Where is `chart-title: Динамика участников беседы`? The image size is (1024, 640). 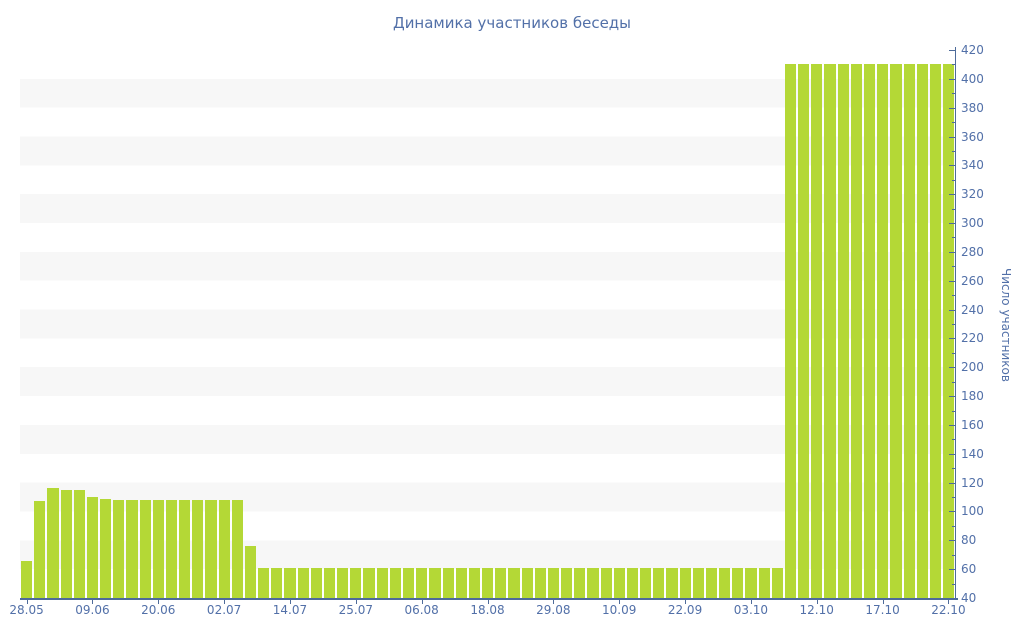 chart-title: Динамика участников беседы is located at coordinates (512, 23).